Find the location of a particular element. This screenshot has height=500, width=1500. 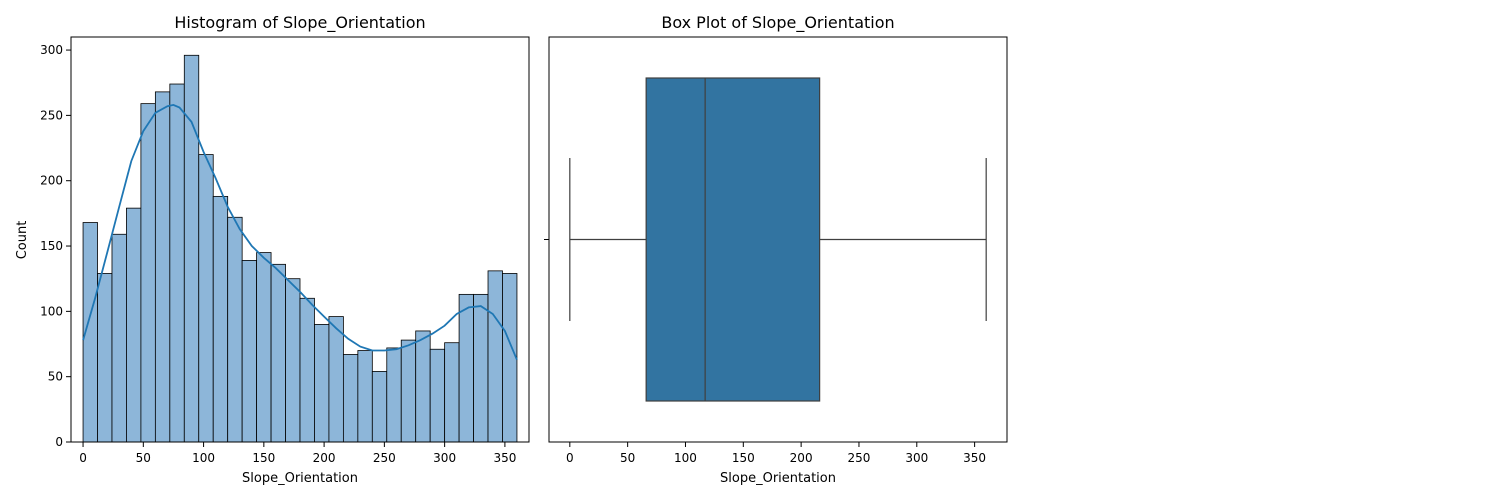

y-tick-label: 300 is located at coordinates (51, 50).